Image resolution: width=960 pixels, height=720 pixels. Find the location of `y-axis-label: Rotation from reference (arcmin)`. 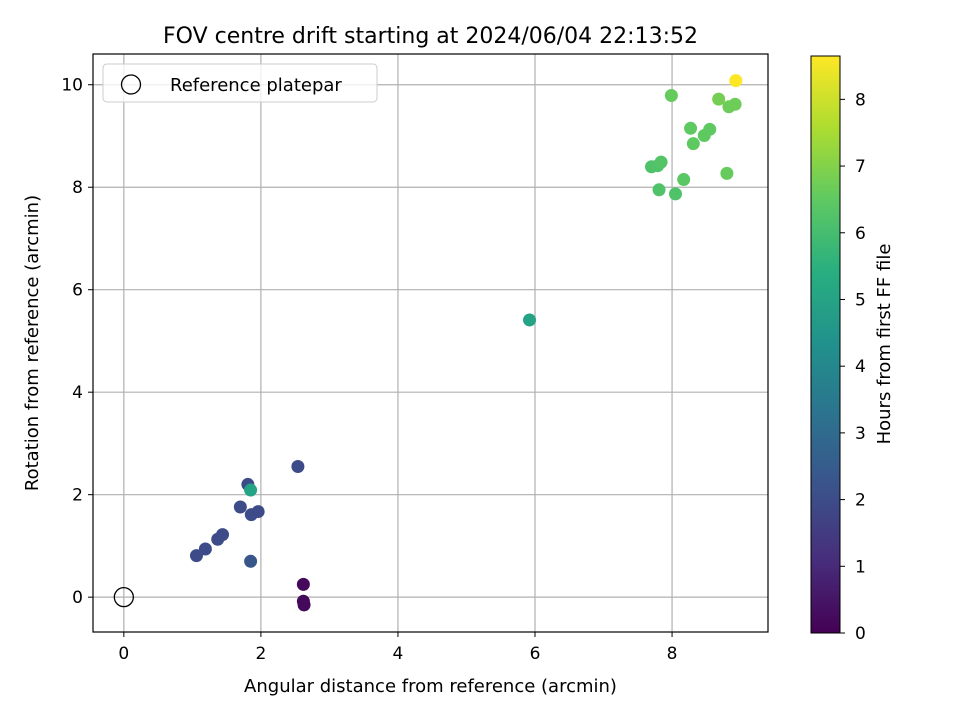

y-axis-label: Rotation from reference (arcmin) is located at coordinates (32, 343).